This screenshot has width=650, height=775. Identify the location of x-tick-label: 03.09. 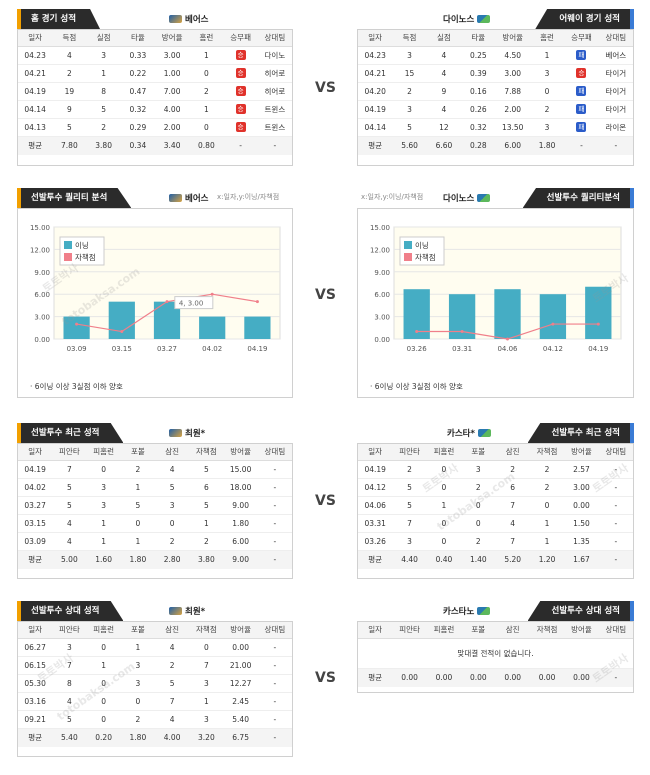
(77, 349).